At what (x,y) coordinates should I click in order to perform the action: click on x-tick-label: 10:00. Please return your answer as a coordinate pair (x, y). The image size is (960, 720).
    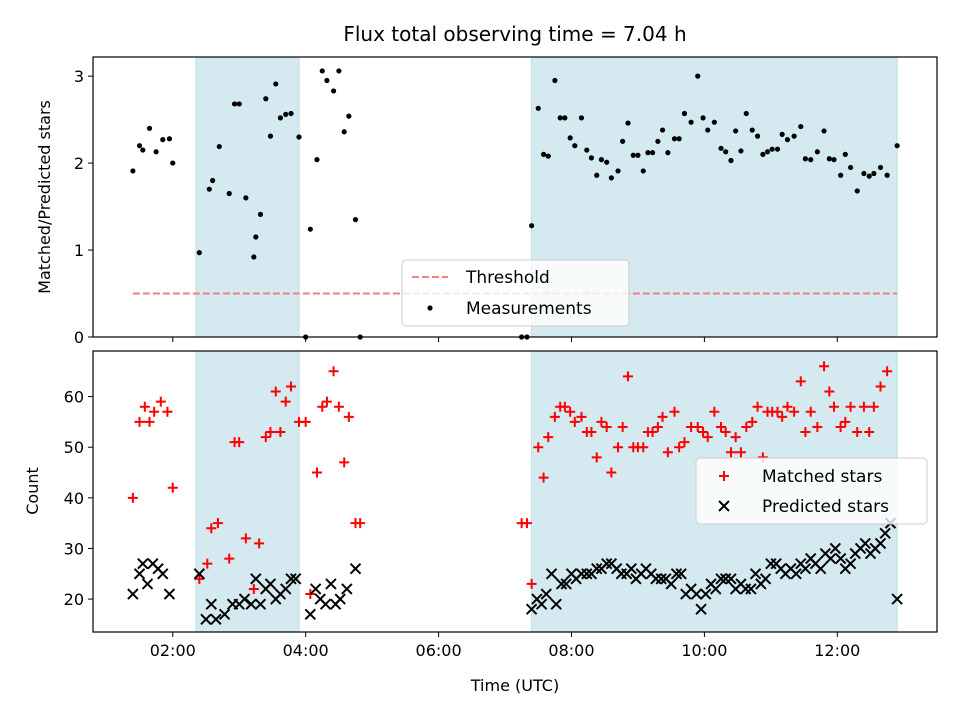
    Looking at the image, I should click on (704, 650).